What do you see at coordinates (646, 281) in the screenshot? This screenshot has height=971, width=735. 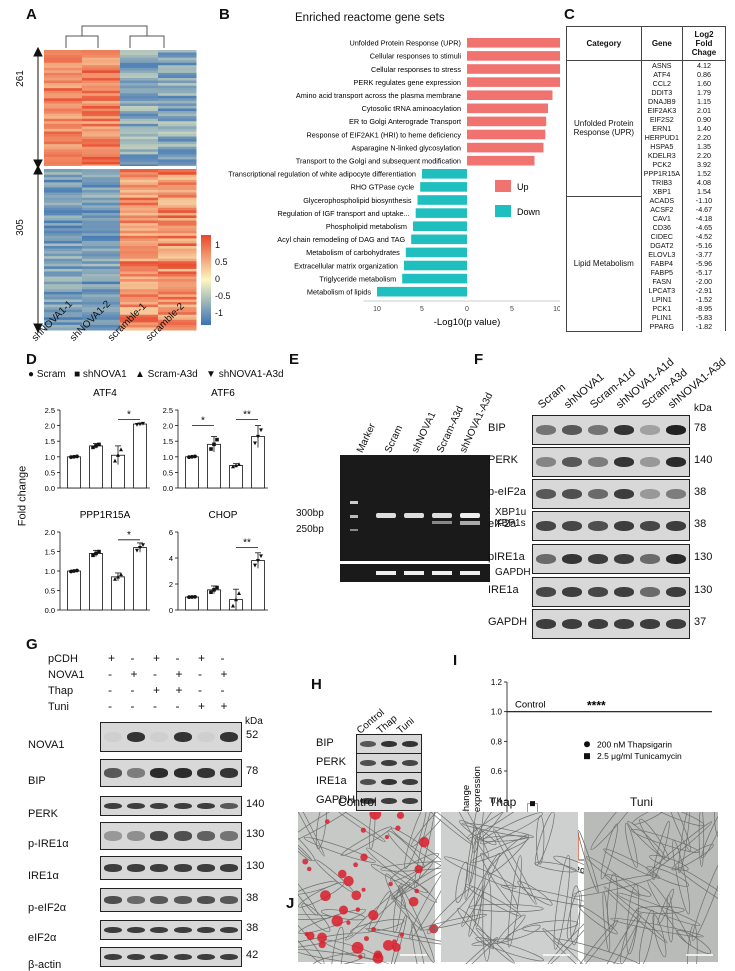 I see `table-row: FASN -2.00` at bounding box center [646, 281].